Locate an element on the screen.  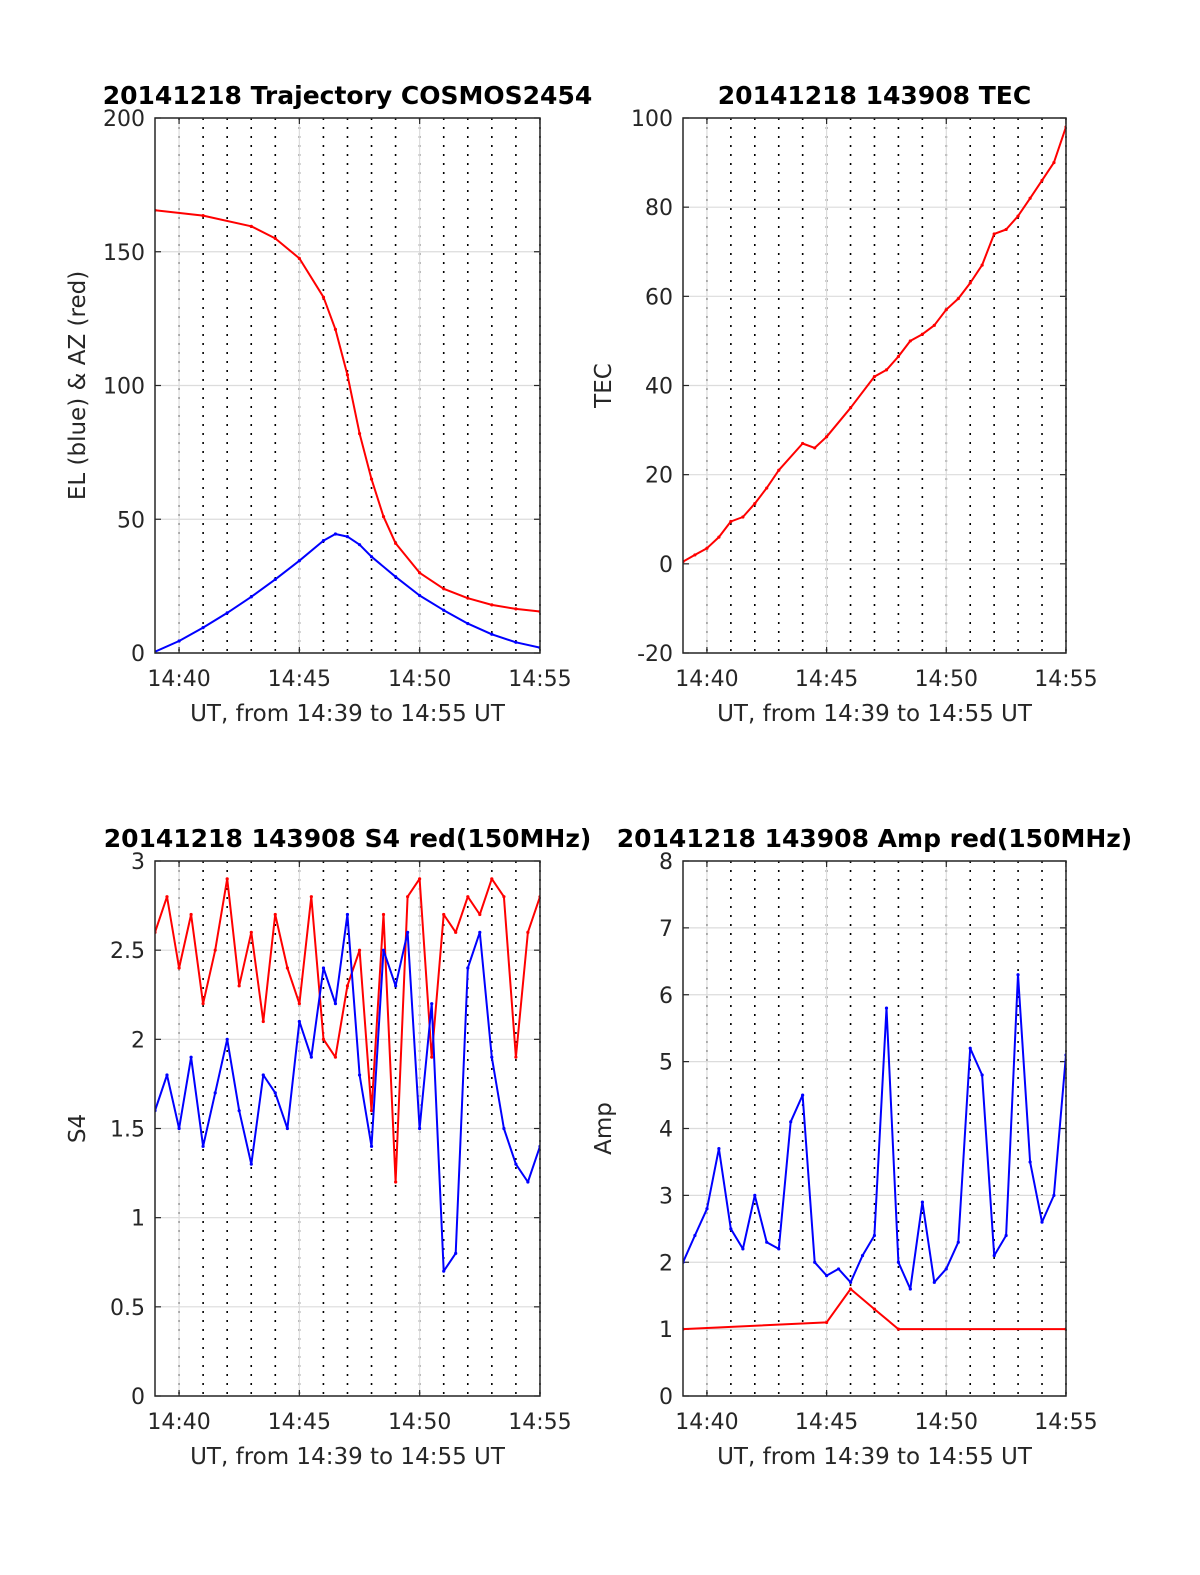
y-tick-label: 80 is located at coordinates (659, 208).